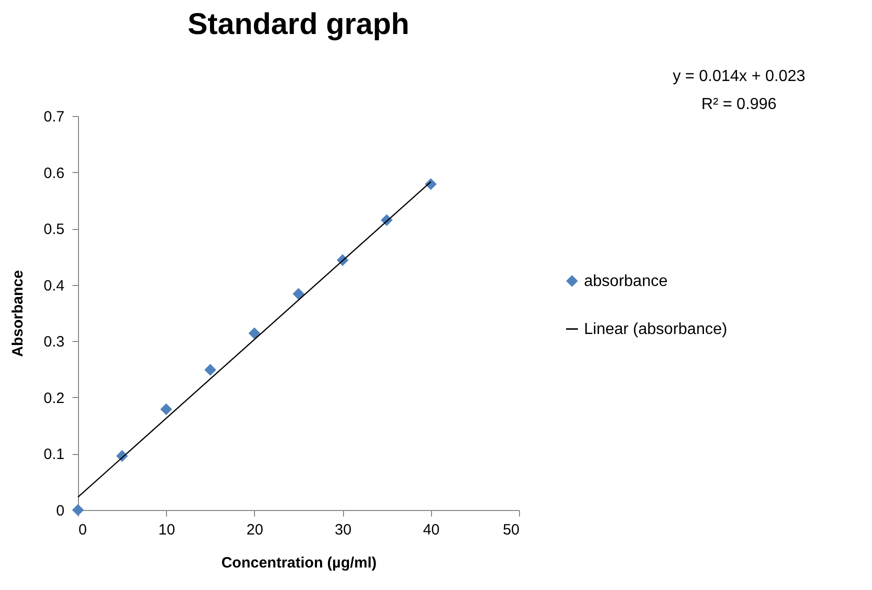  Describe the element at coordinates (54, 455) in the screenshot. I see `y-tick-label: 0.1` at that location.